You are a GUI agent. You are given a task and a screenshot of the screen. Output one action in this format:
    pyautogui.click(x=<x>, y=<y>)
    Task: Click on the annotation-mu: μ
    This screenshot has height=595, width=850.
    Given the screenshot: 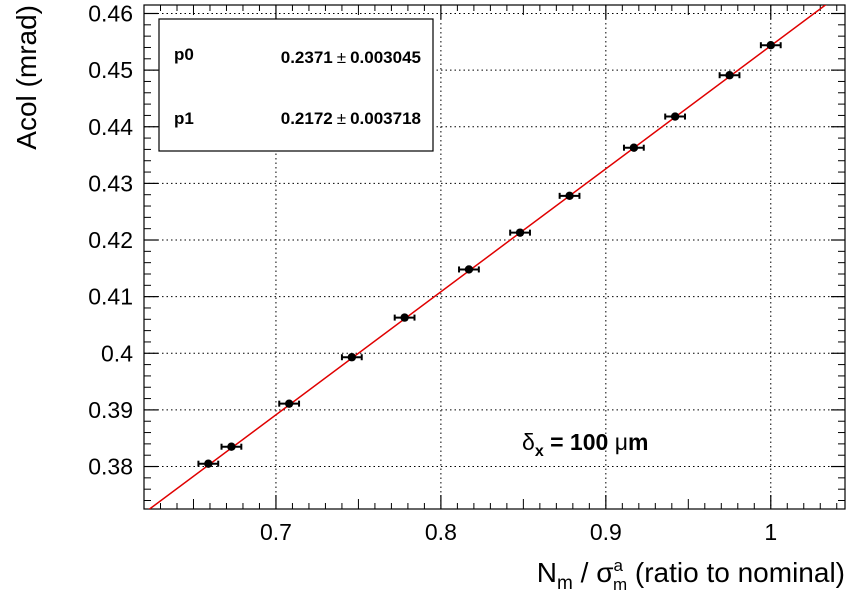 What is the action you would take?
    pyautogui.click(x=621, y=442)
    